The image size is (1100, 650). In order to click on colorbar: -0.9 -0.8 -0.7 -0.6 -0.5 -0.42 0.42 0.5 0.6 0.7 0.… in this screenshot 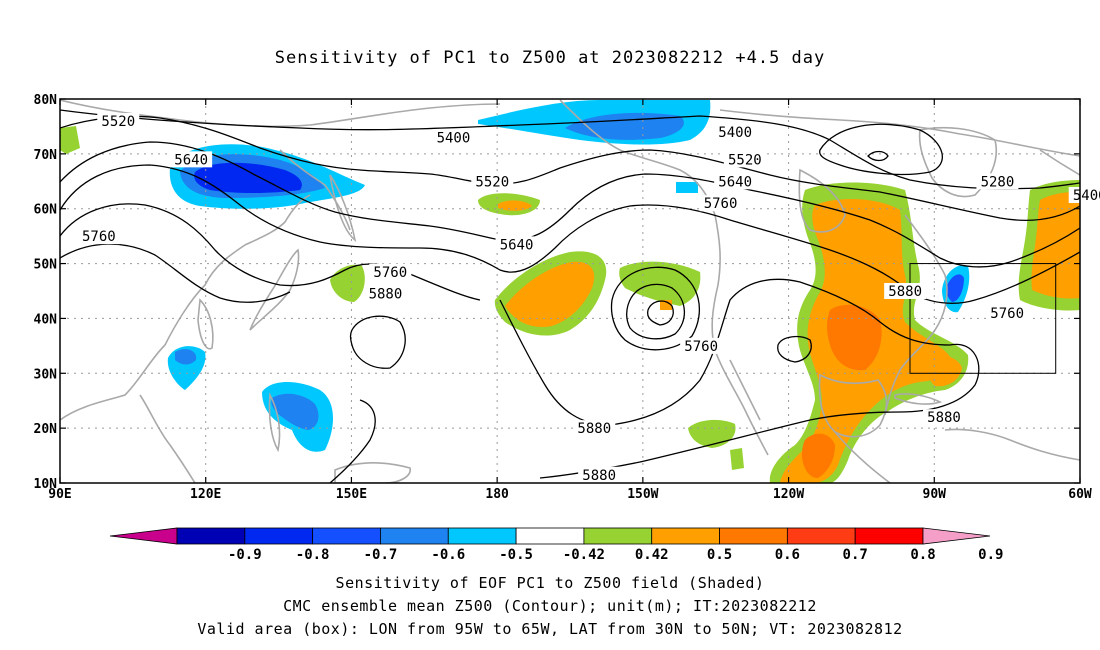, I will do `click(556, 545)`.